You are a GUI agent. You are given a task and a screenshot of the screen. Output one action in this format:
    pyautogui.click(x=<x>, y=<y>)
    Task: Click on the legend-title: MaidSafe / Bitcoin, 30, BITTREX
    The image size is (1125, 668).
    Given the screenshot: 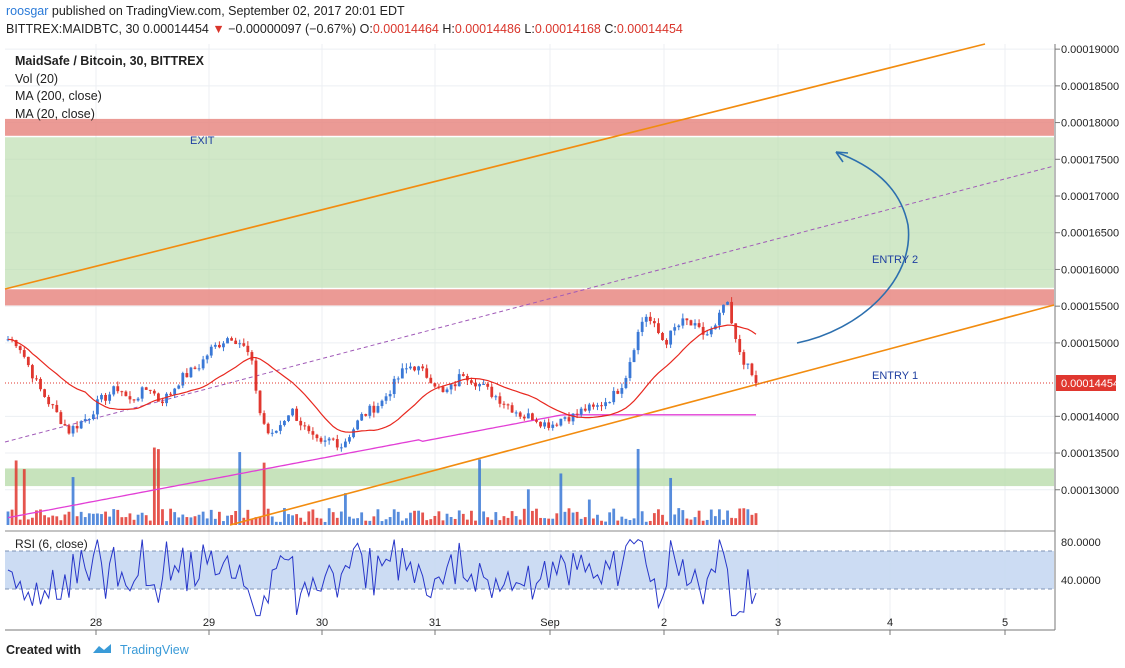 What is the action you would take?
    pyautogui.click(x=109, y=61)
    